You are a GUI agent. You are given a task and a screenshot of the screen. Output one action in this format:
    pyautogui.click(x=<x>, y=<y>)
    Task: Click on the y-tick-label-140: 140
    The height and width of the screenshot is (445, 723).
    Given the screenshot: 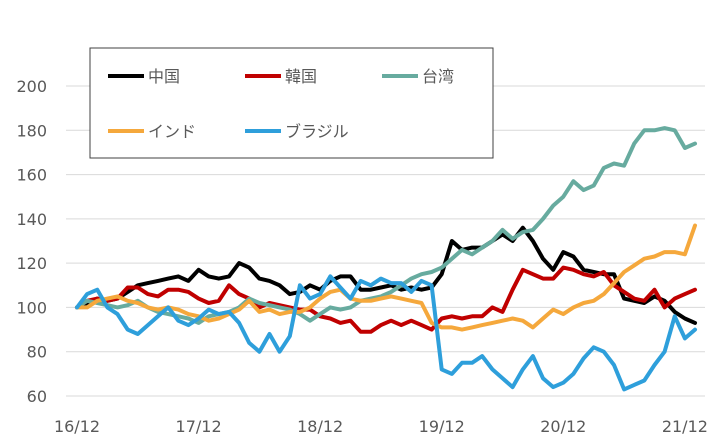 What is the action you would take?
    pyautogui.click(x=31, y=219)
    